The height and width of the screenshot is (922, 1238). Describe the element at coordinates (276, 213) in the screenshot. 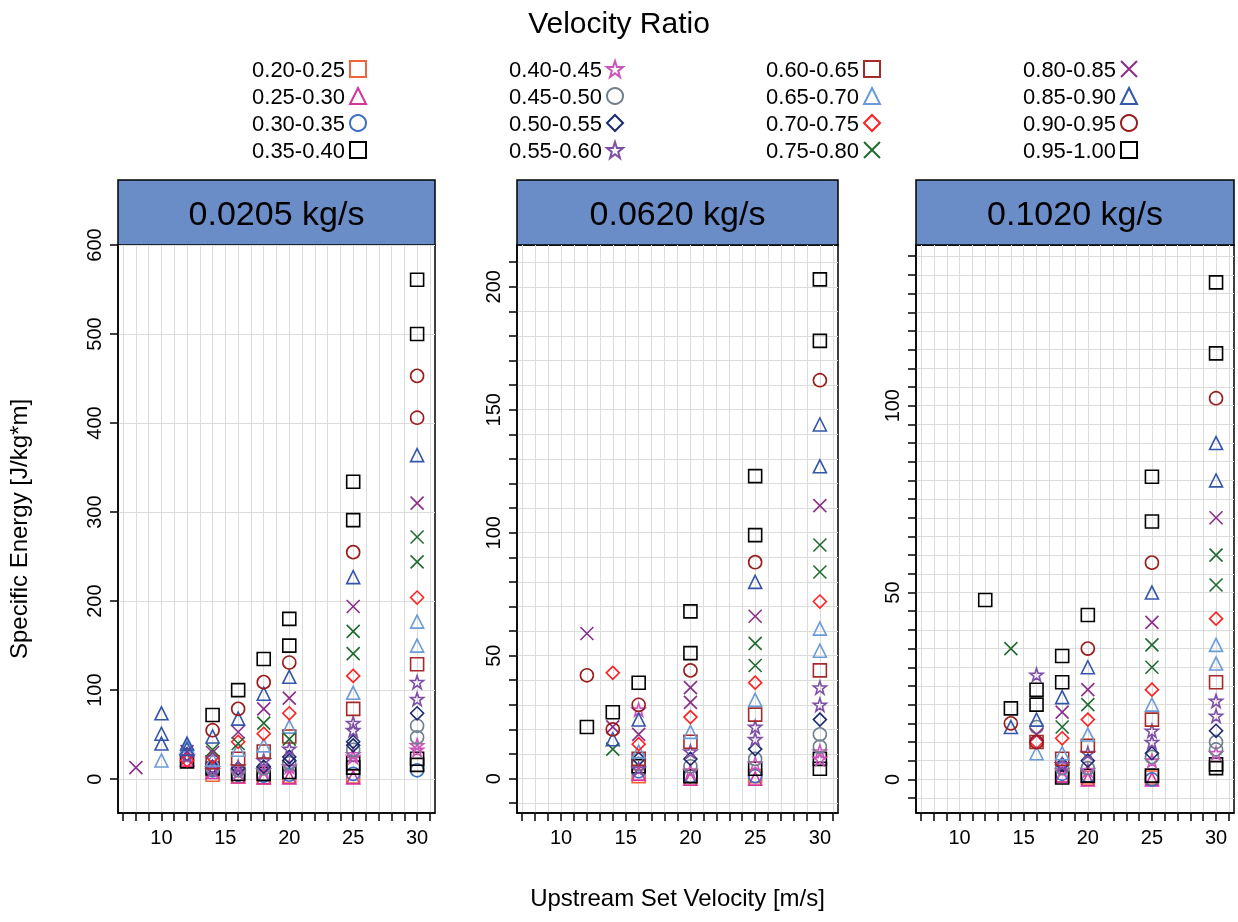

I see `chart-title: 0.0205 kg/s` at that location.